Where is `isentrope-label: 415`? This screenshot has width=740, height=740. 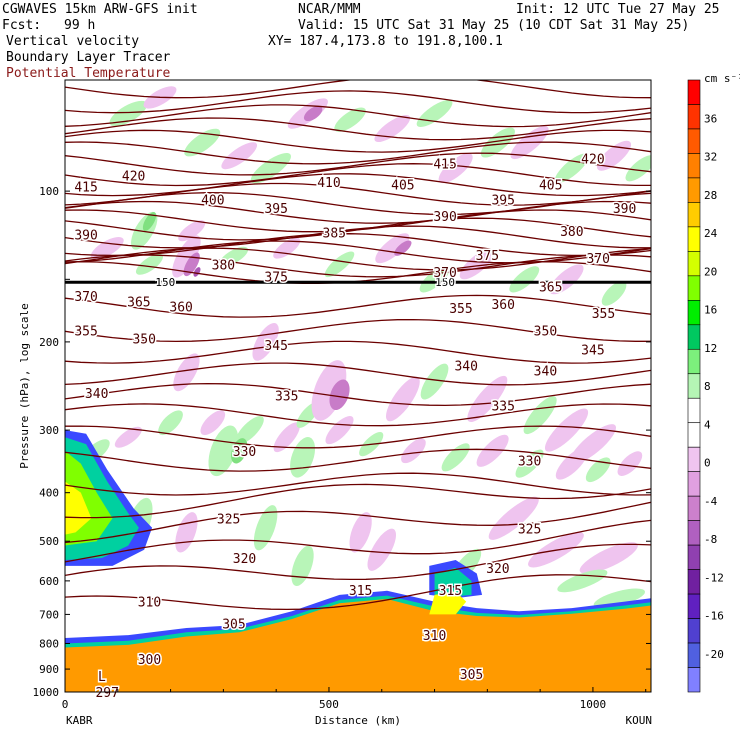
isentrope-label: 415 is located at coordinates (444, 164).